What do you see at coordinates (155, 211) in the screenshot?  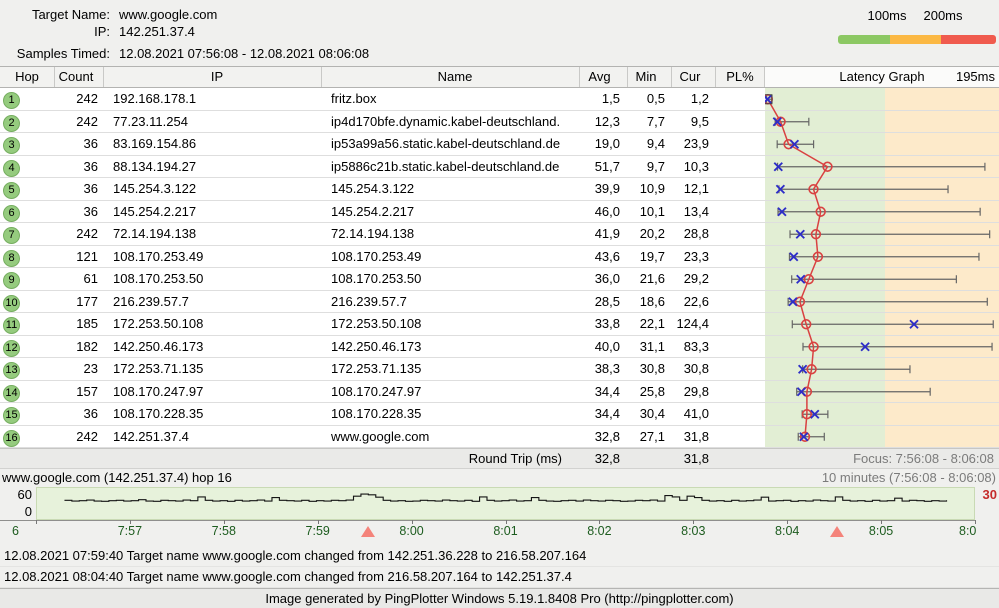 I see `ip-cell: 145.254.2.217` at bounding box center [155, 211].